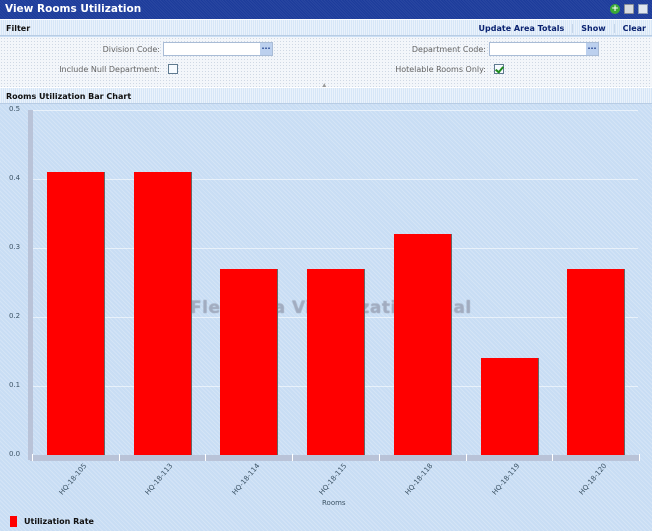  I want to click on hotelable-rooms-only-checkbox, so click(499, 69).